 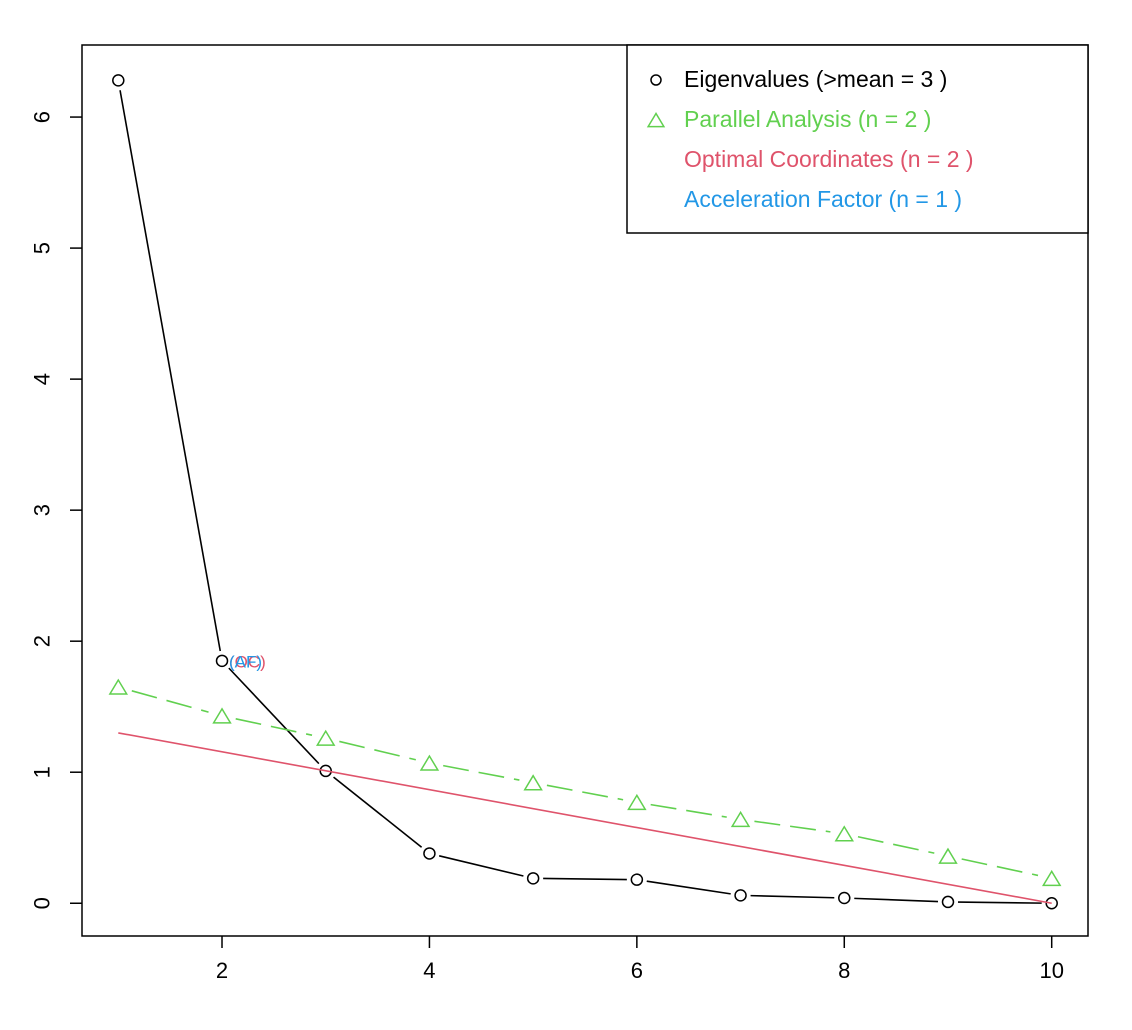 I want to click on y-tick-label: 2, so click(x=42, y=641).